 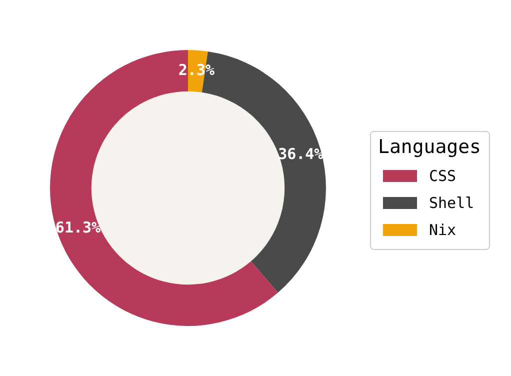 What do you see at coordinates (442, 229) in the screenshot?
I see `legend-label: Nix` at bounding box center [442, 229].